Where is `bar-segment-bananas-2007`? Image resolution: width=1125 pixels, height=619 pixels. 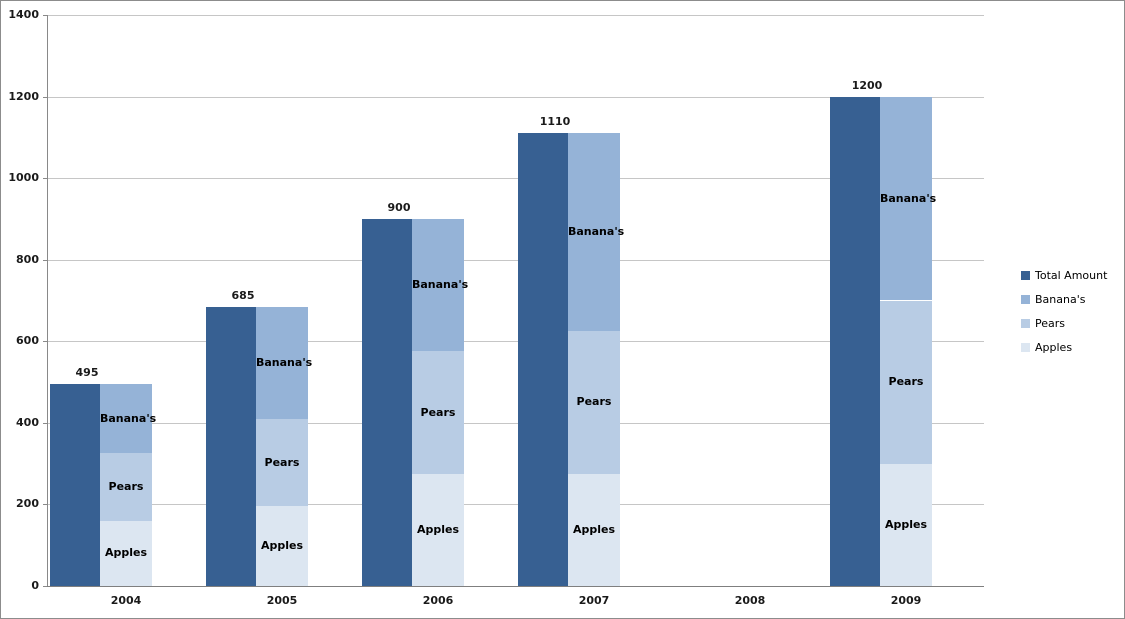 bar-segment-bananas-2007 is located at coordinates (594, 232).